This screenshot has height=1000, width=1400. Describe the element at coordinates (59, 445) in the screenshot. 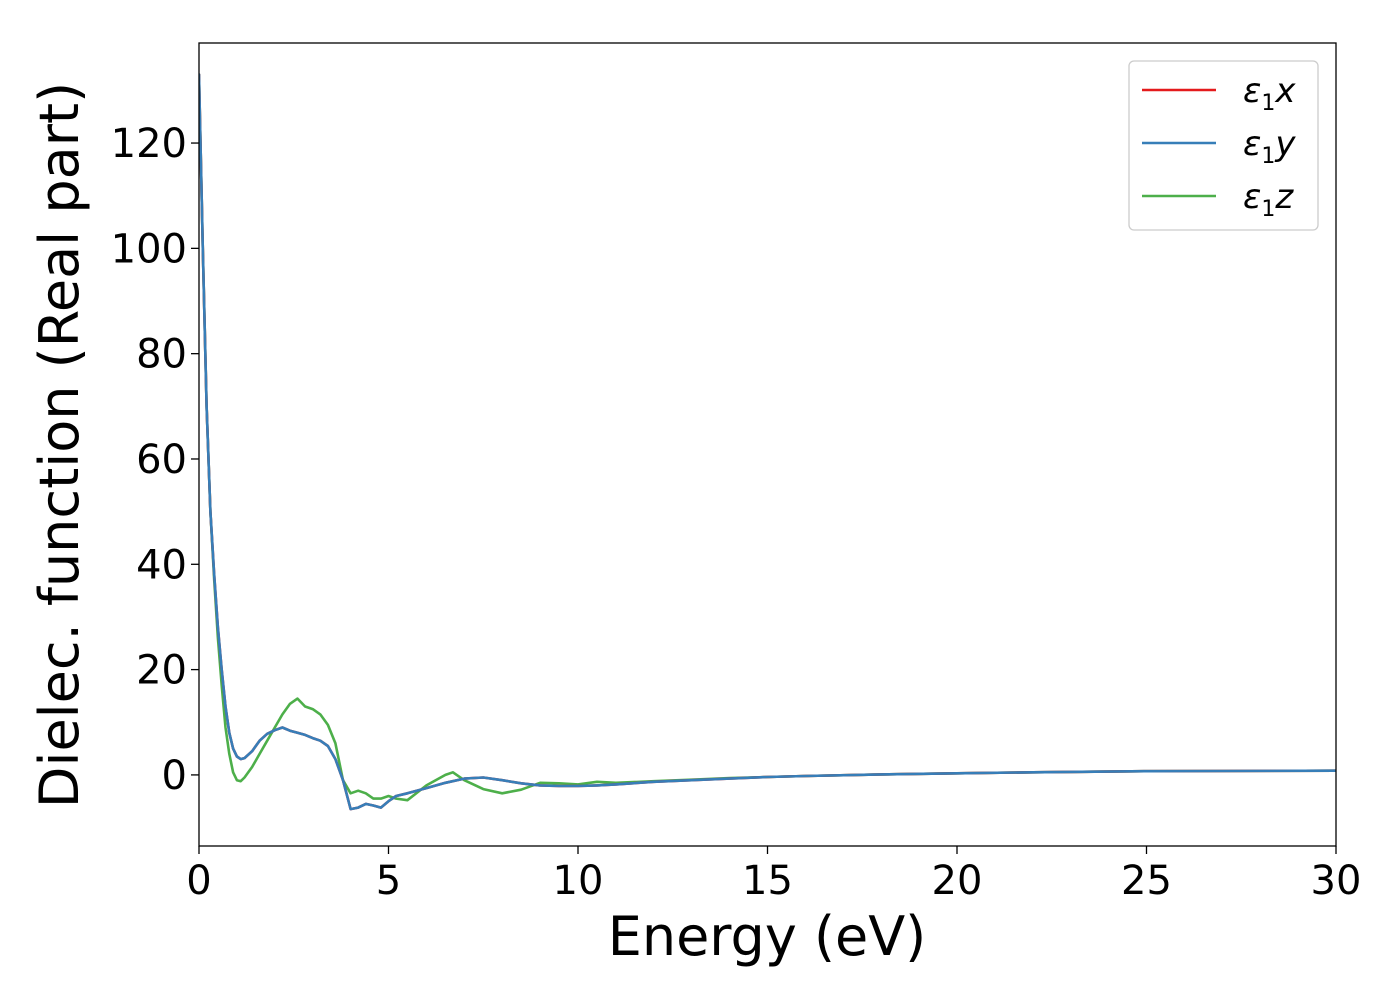

I see `y-axis-label: Dielec. function (Real part)` at that location.